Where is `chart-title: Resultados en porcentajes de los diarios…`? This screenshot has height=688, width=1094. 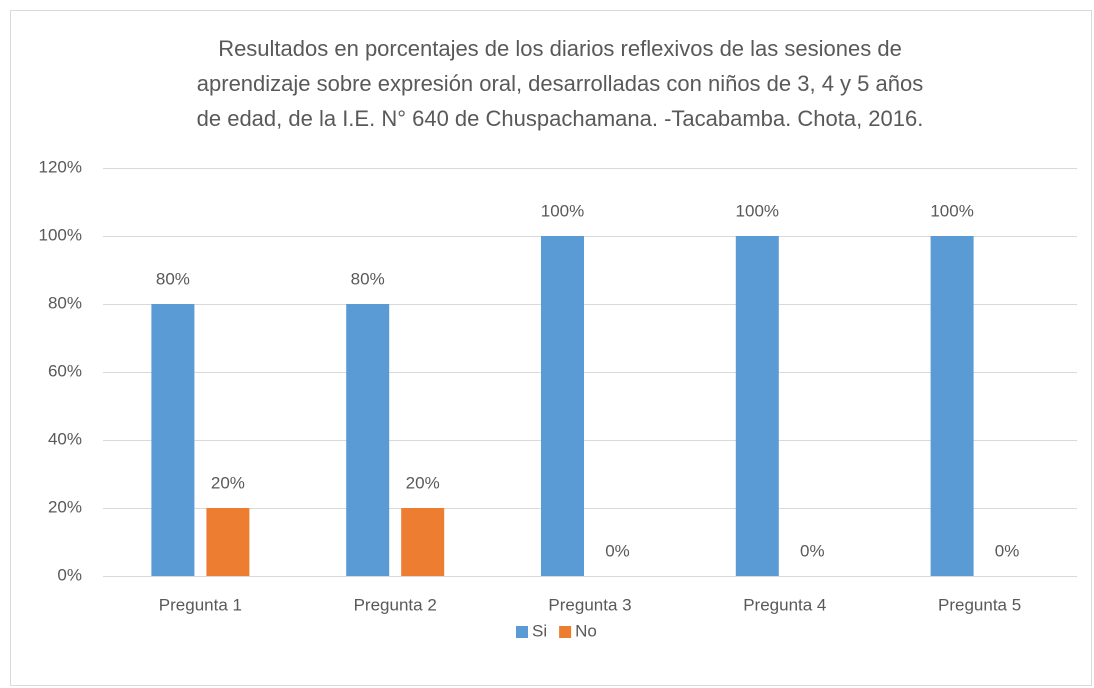
chart-title: Resultados en porcentajes de los diarios… is located at coordinates (560, 48).